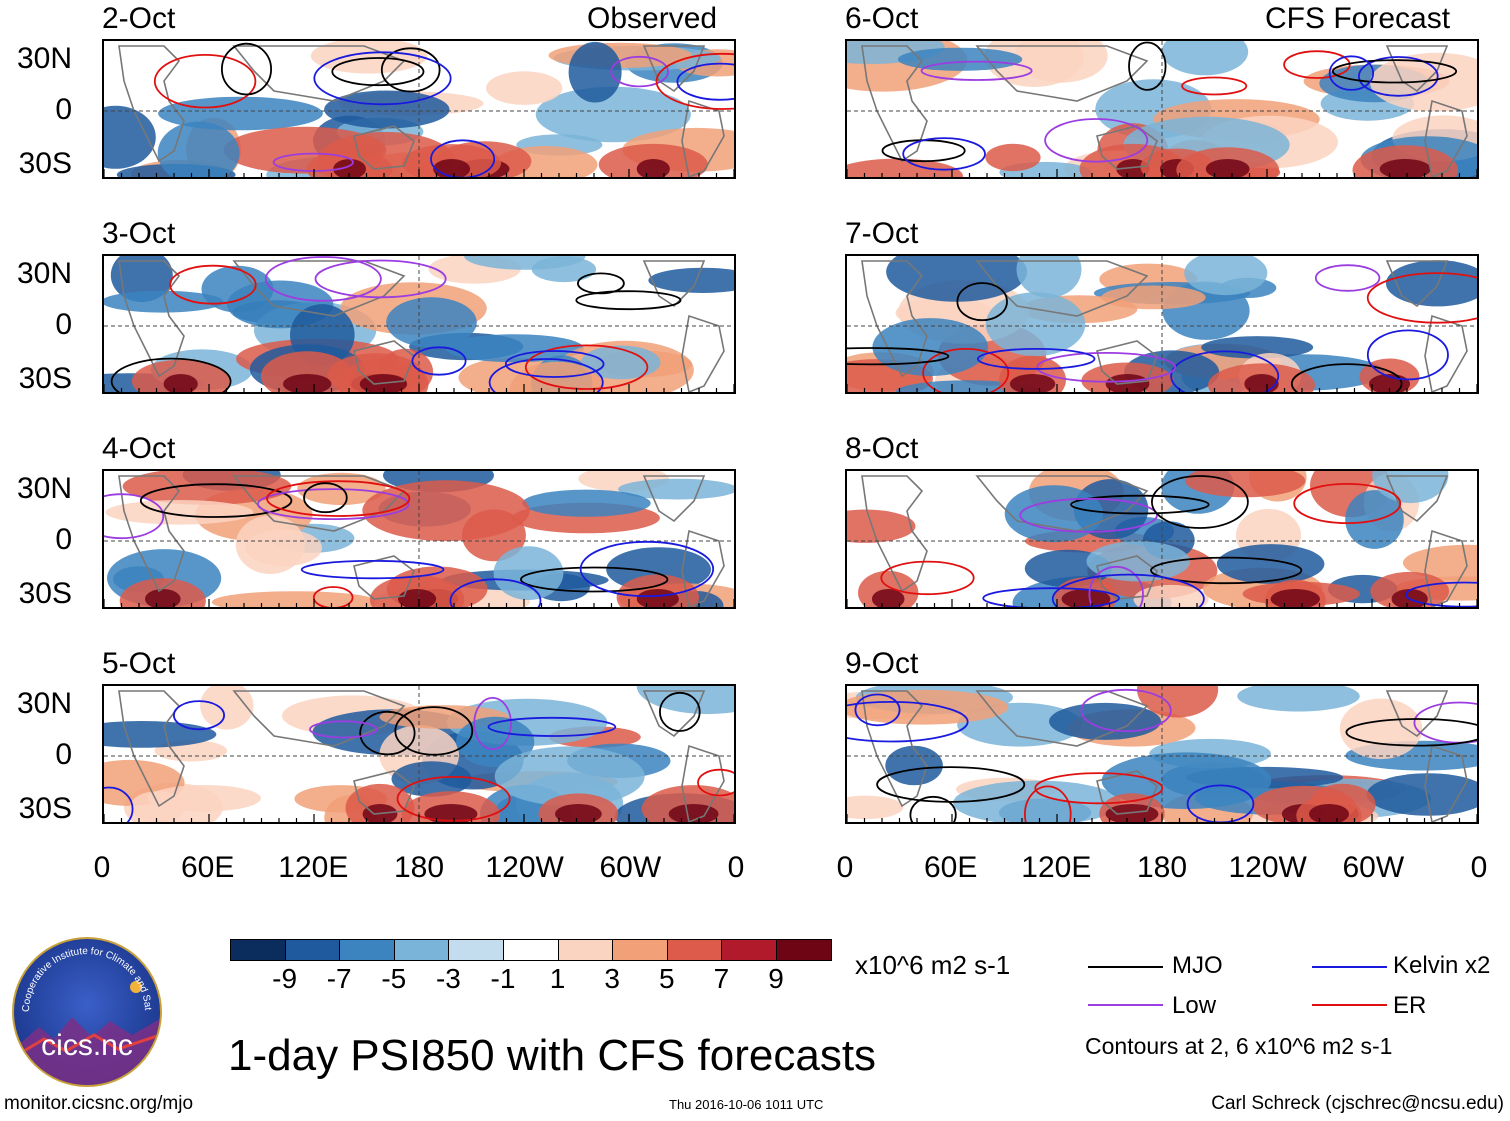  What do you see at coordinates (1125, 967) in the screenshot?
I see `legend-line-mjo` at bounding box center [1125, 967].